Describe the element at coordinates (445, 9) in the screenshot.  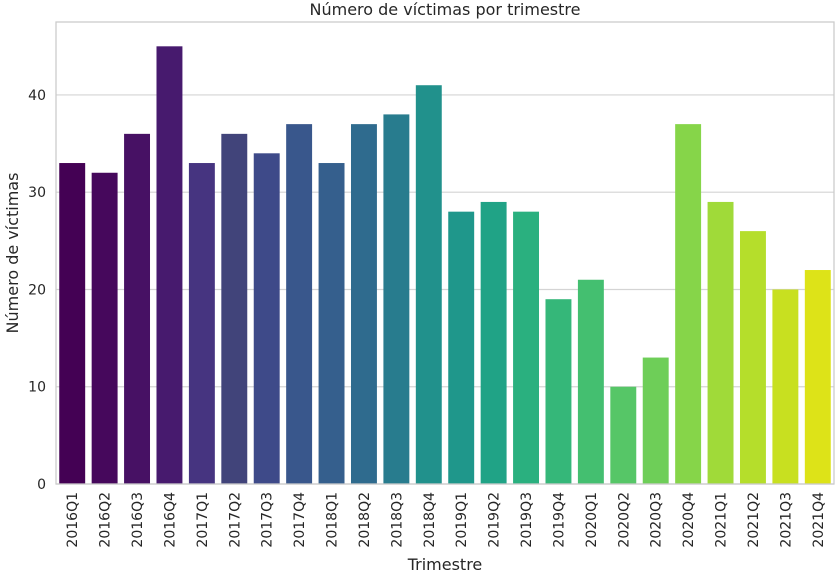
I see `chart-title: Número de víctimas por trimestre` at that location.